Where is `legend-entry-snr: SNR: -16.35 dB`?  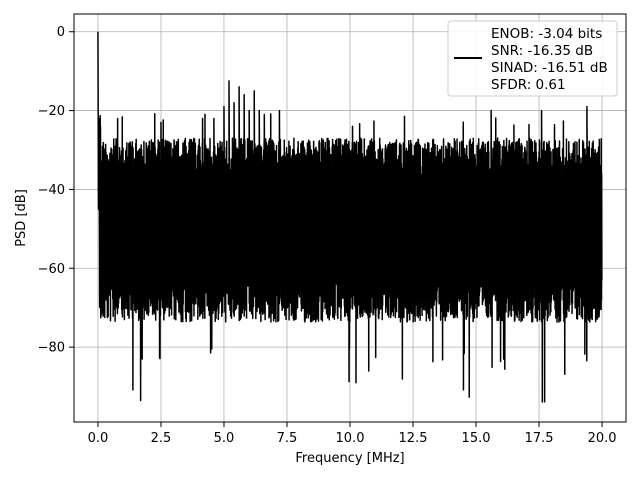 legend-entry-snr: SNR: -16.35 dB is located at coordinates (542, 51).